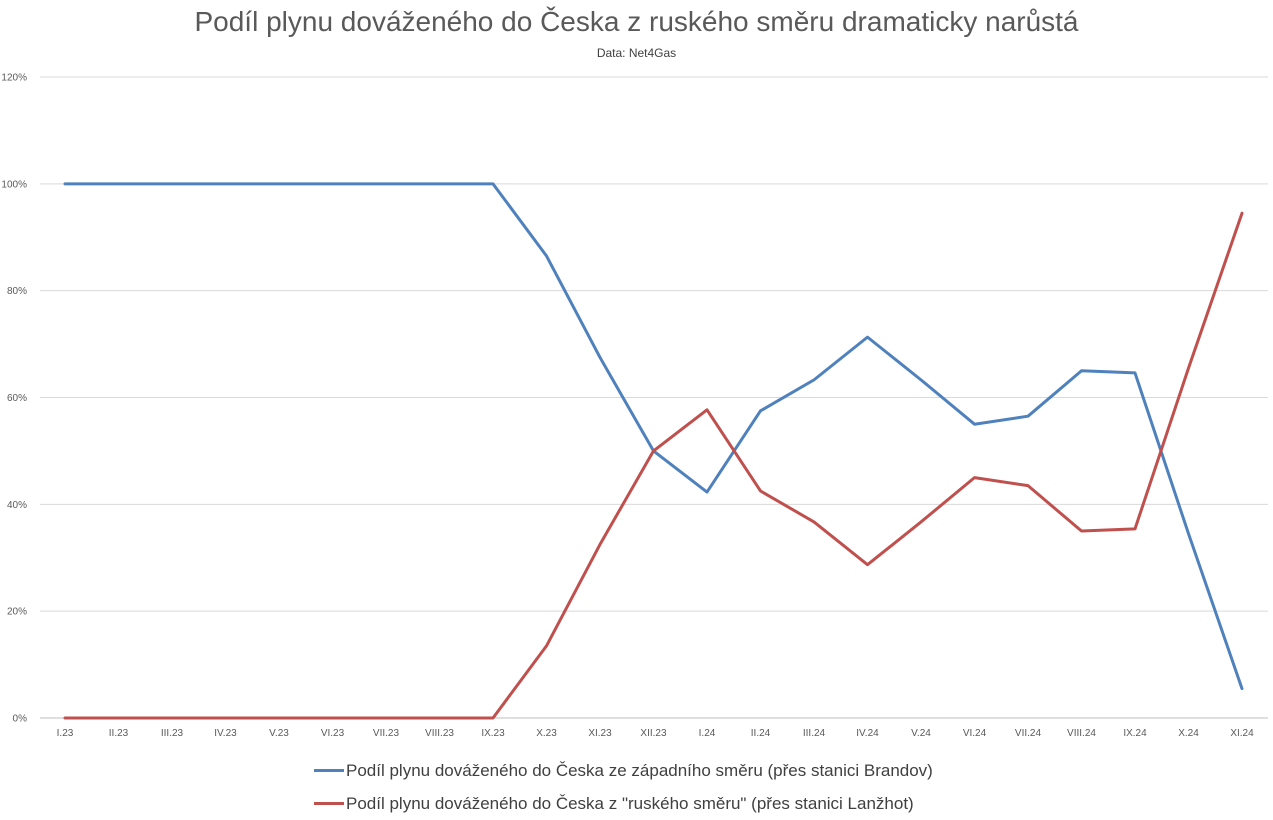 The width and height of the screenshot is (1273, 820). What do you see at coordinates (65, 733) in the screenshot?
I see `x-tick-label: I.23` at bounding box center [65, 733].